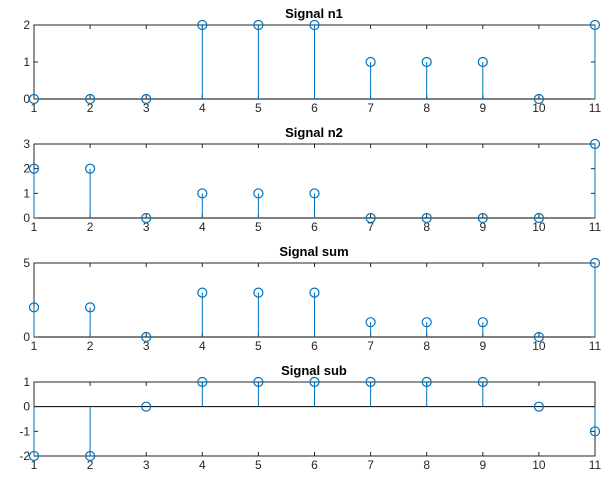  I want to click on subplot-title: Signal sub, so click(314, 370).